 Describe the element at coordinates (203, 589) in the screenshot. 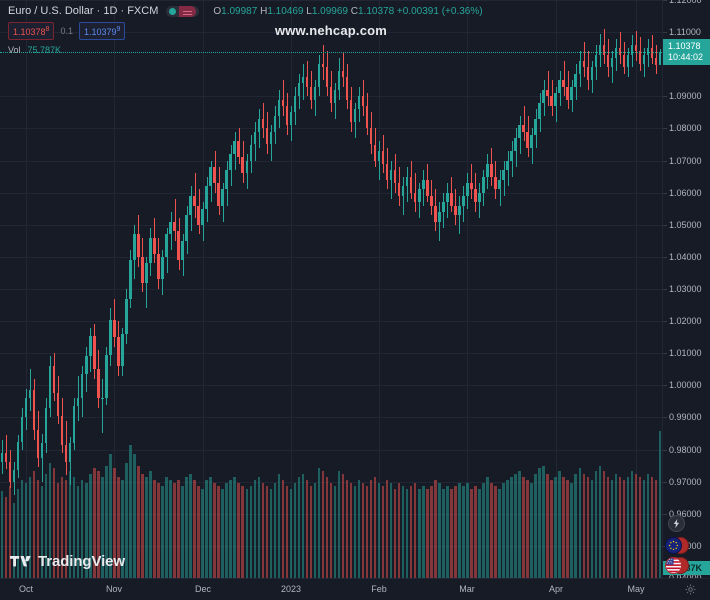

I see `time-tick-label: Dec` at that location.